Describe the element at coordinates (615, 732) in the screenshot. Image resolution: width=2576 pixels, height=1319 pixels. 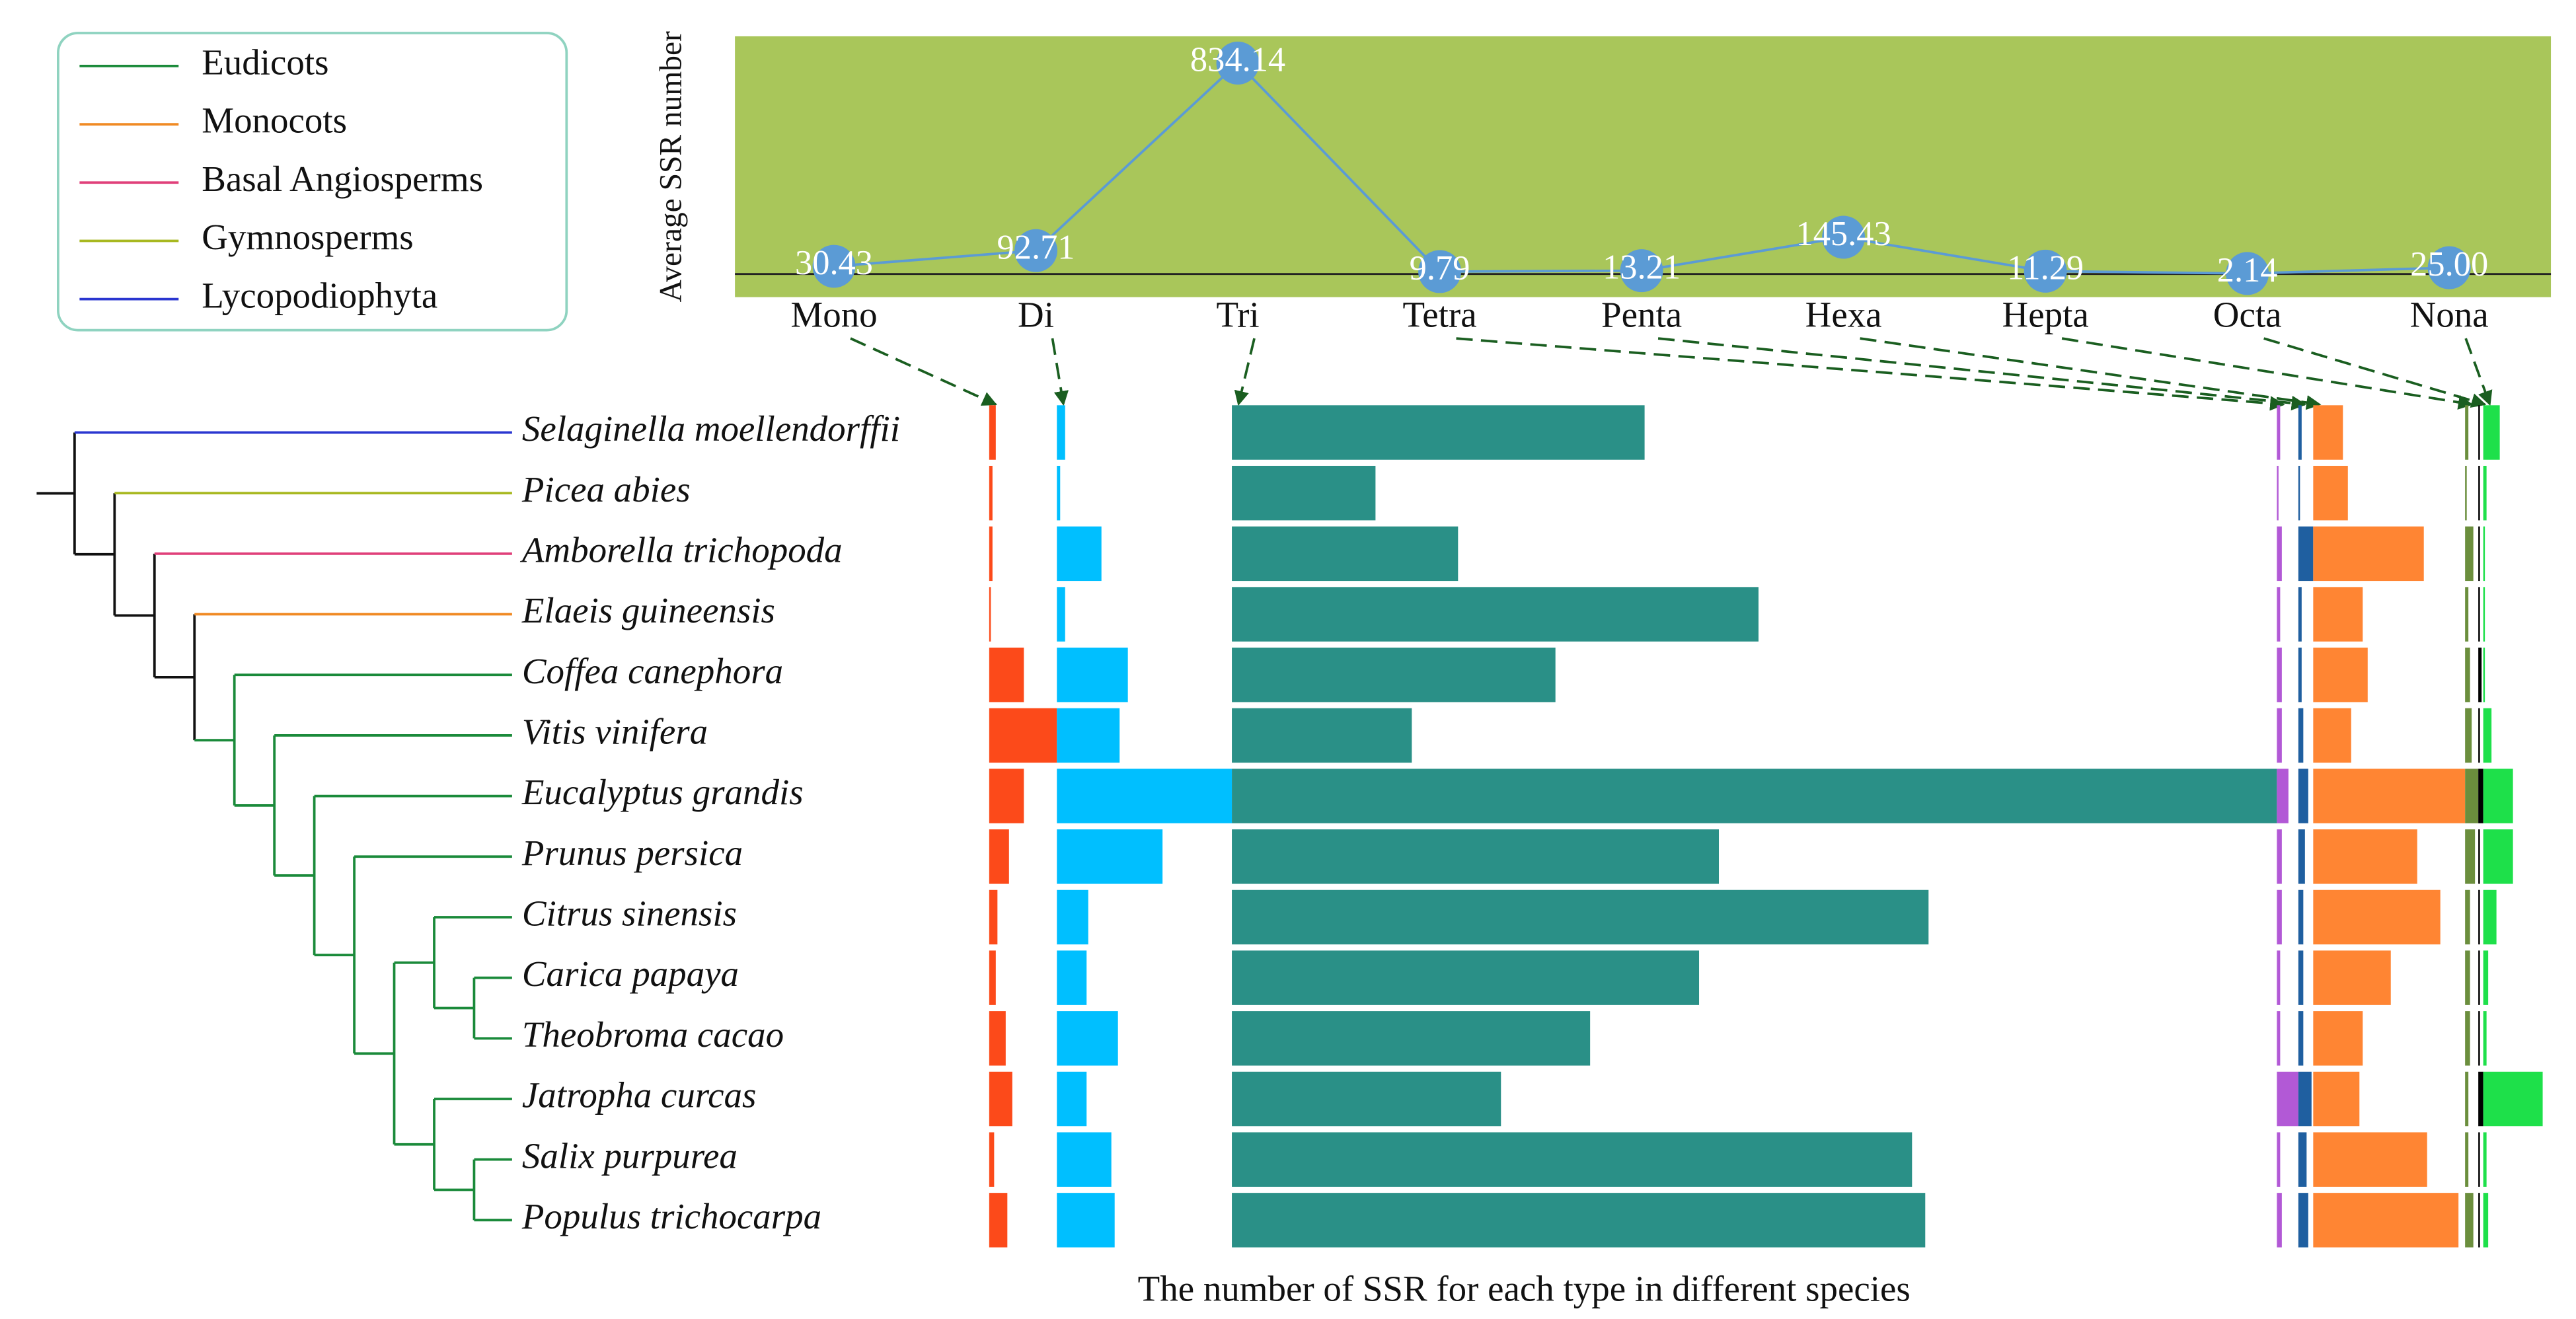
I see `species-label: Vitis vinifera` at that location.